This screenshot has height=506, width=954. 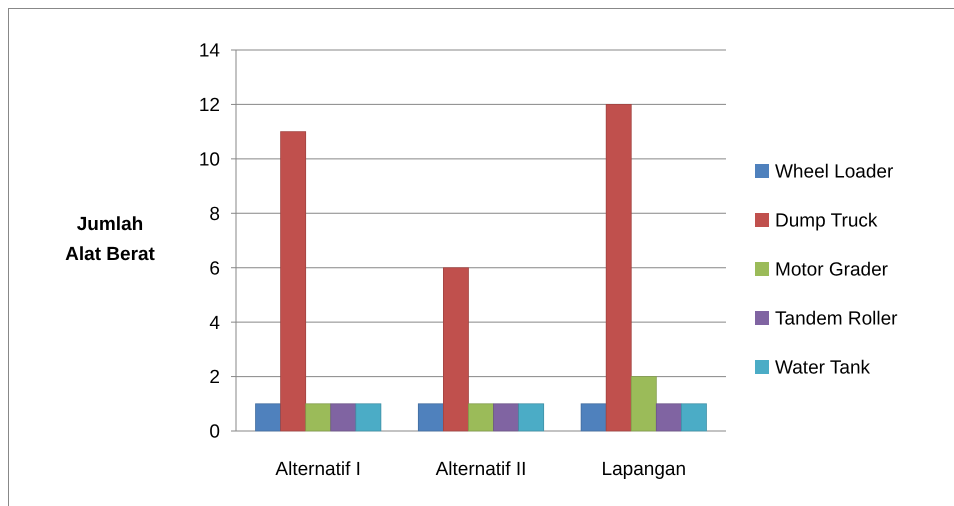 I want to click on x-tick-label: Lapangan, so click(x=644, y=469).